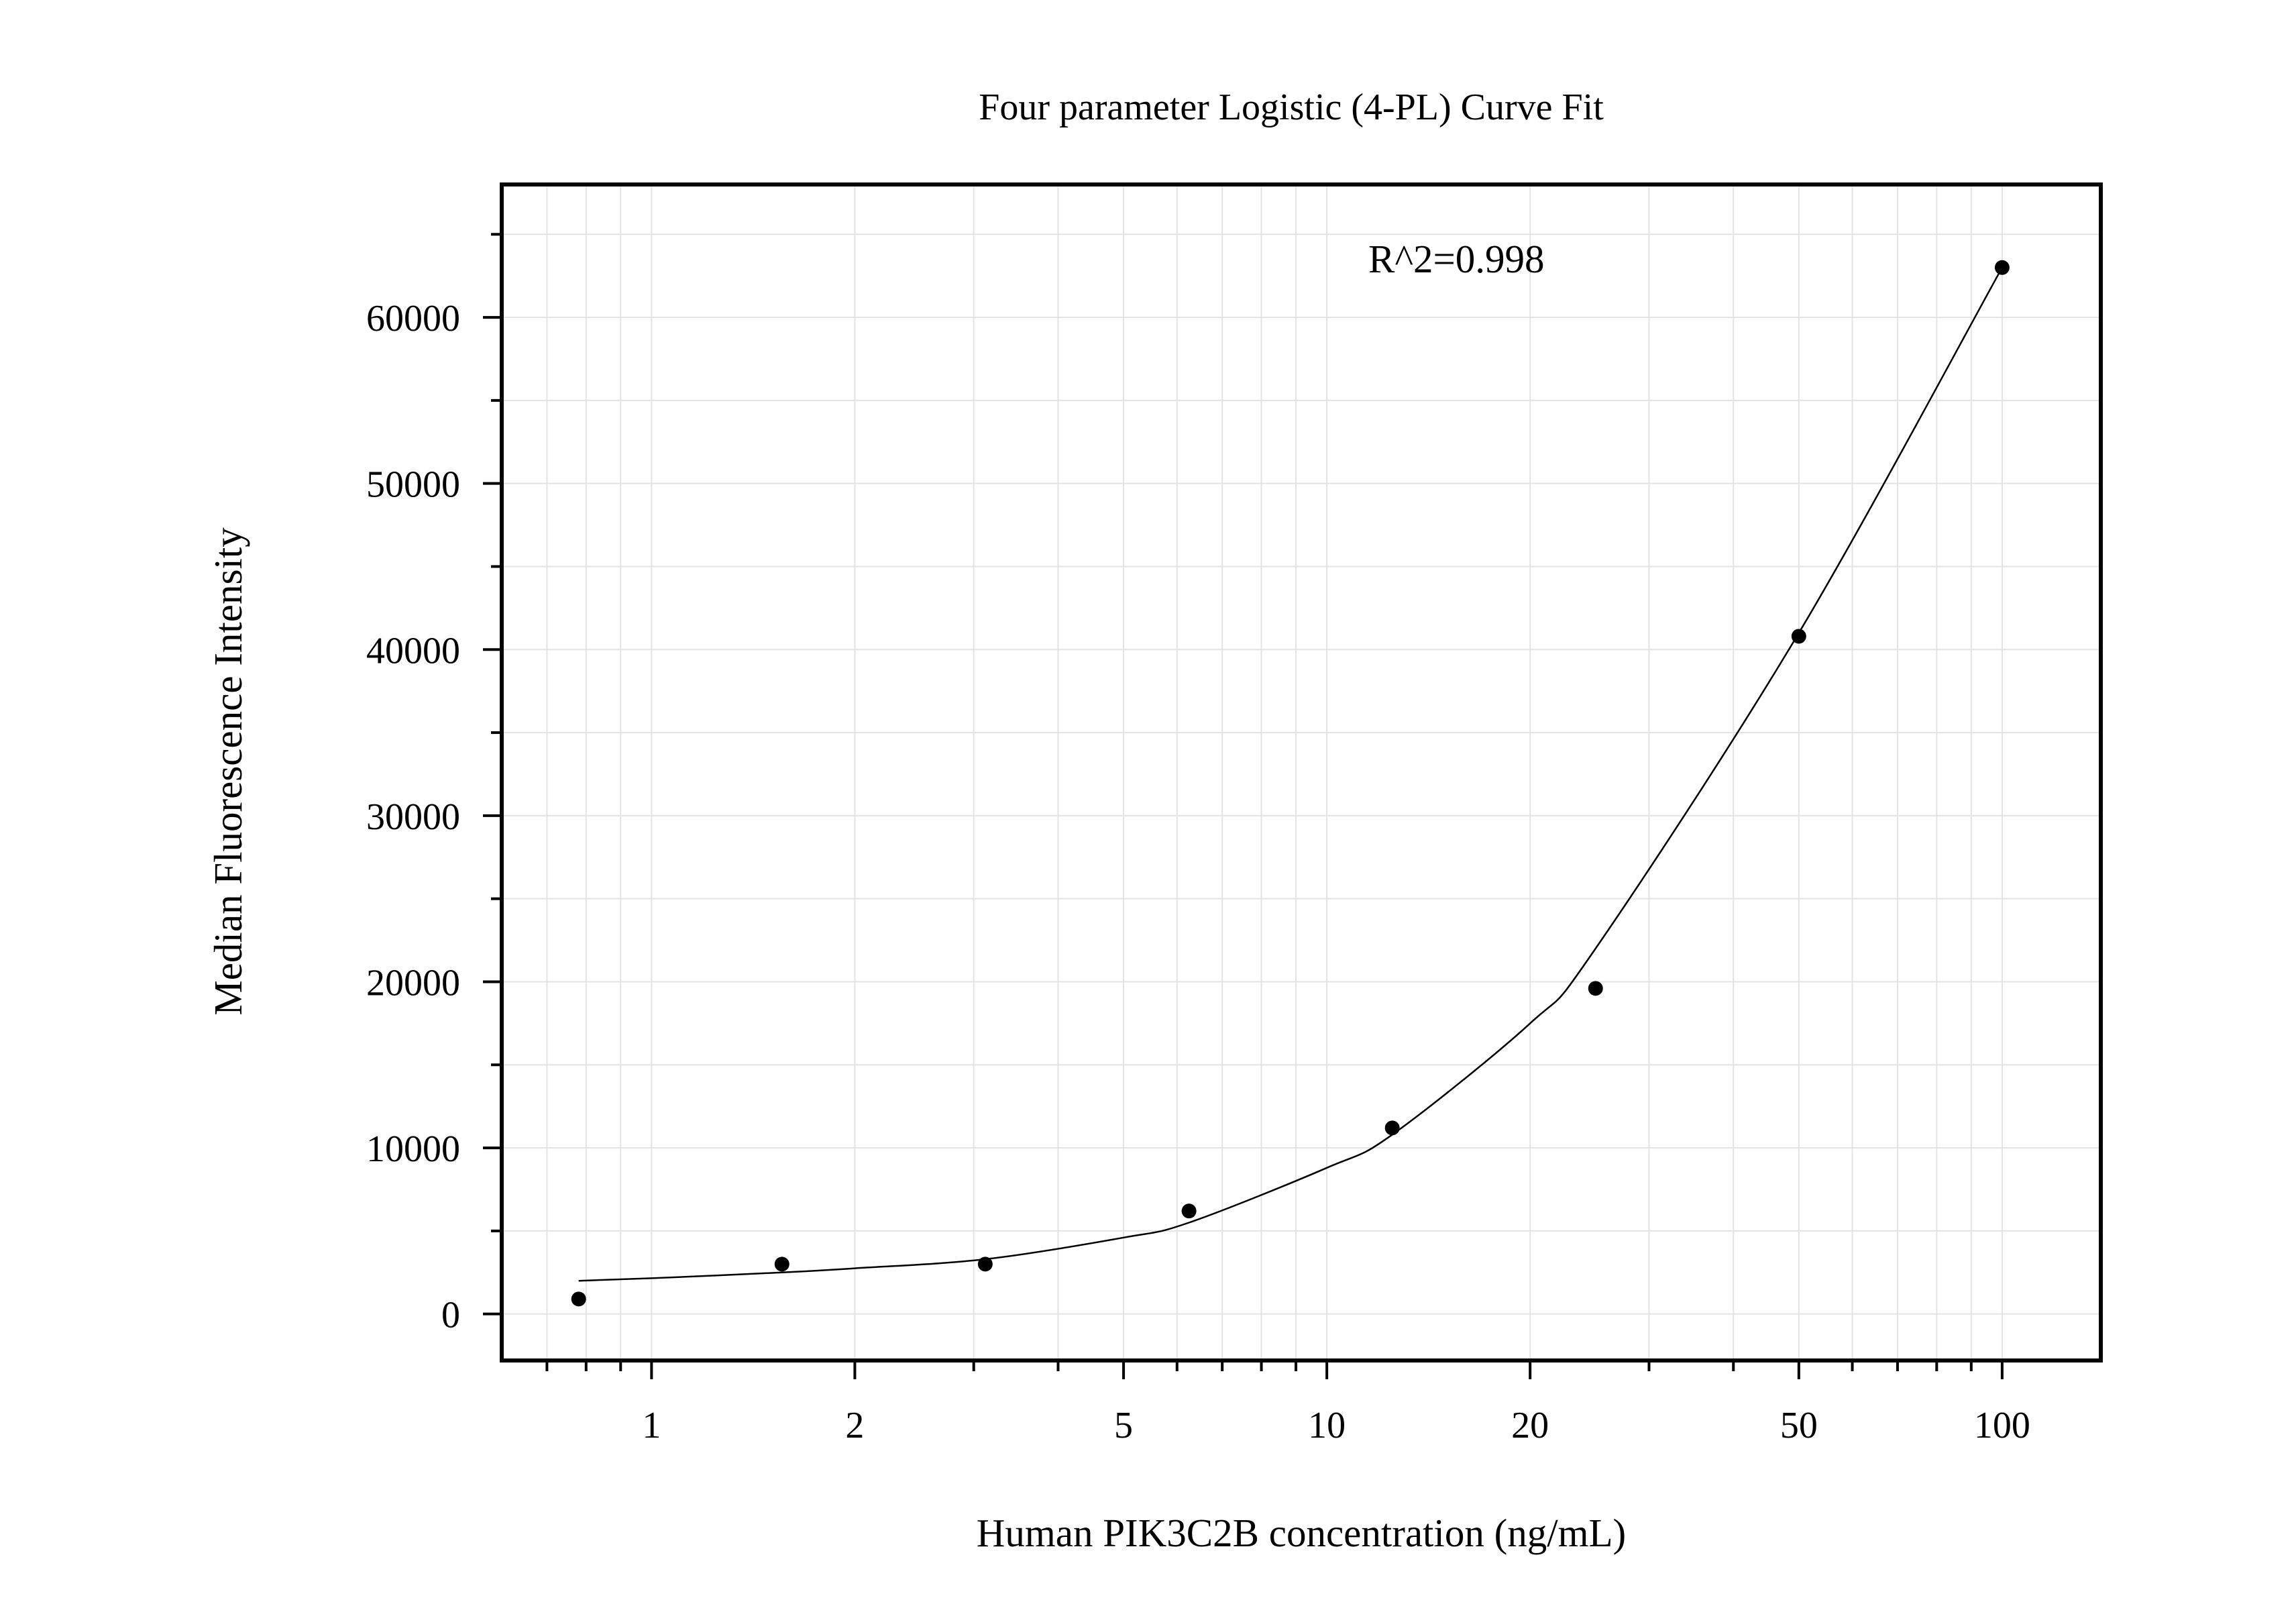  What do you see at coordinates (413, 318) in the screenshot?
I see `y-tick-label: 60000` at bounding box center [413, 318].